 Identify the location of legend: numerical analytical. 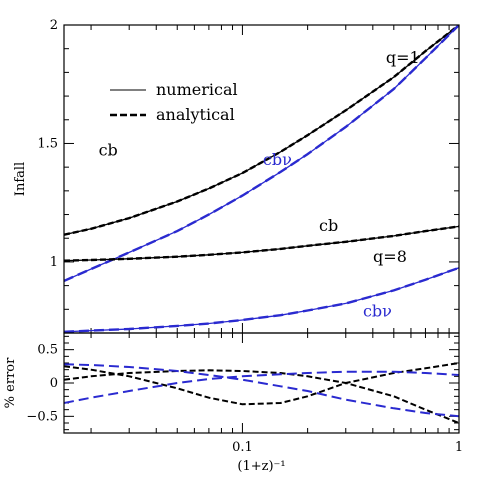
(174, 102).